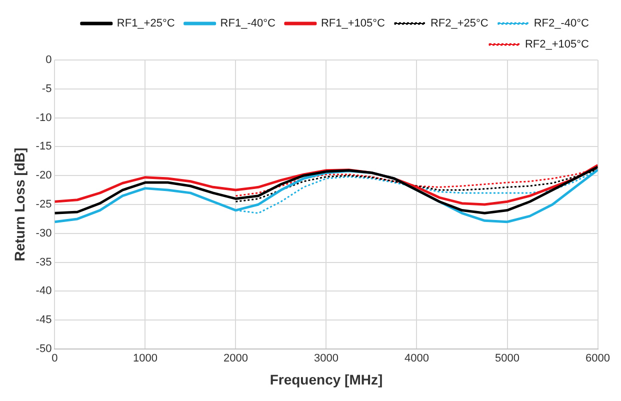 This screenshot has height=401, width=621. What do you see at coordinates (44, 349) in the screenshot?
I see `y-tick-label: -50` at bounding box center [44, 349].